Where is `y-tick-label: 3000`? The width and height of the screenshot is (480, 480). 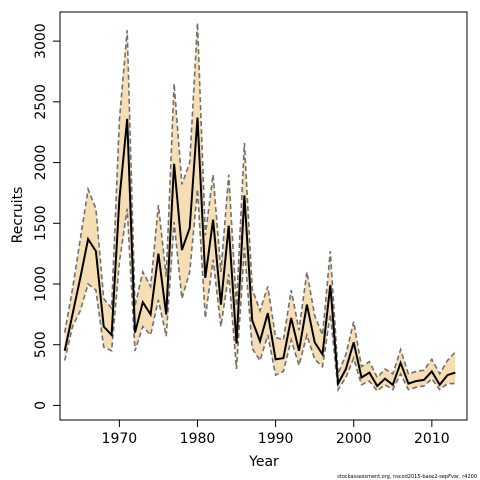
y-tick-label: 3000 is located at coordinates (41, 41).